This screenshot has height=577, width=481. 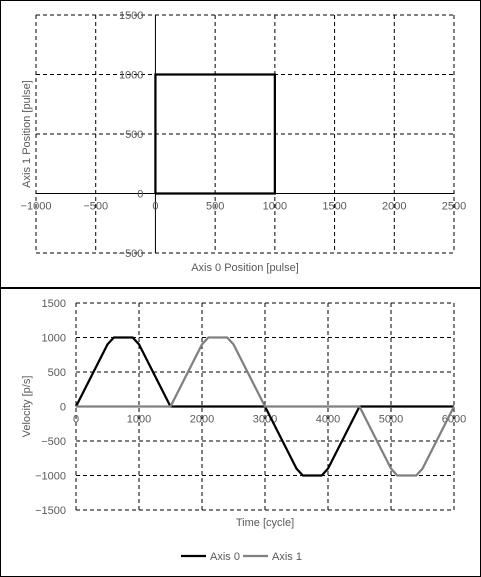 I want to click on x-axis-title: Time [cycle], so click(x=265, y=523).